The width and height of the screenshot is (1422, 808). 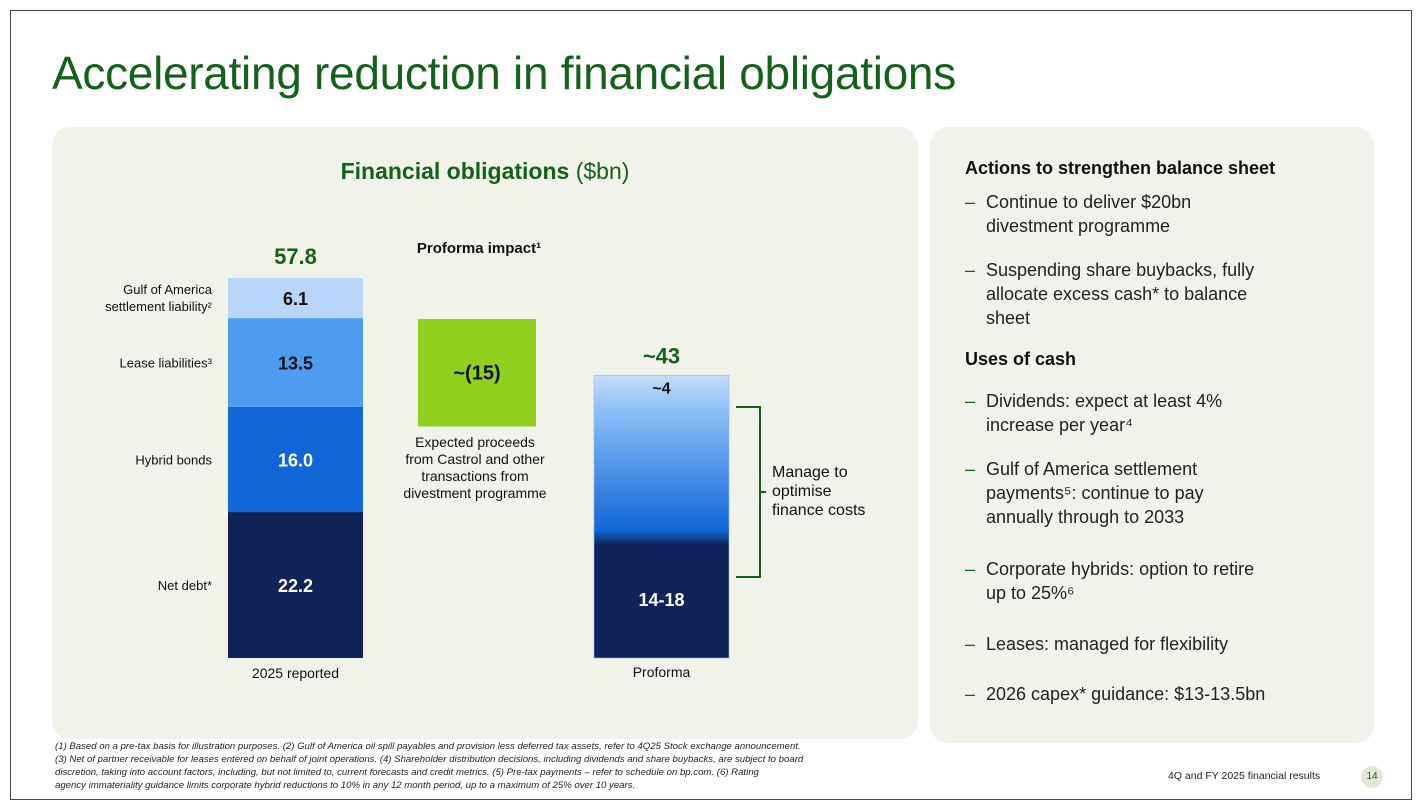 I want to click on manage-line-1: Manage to, so click(x=810, y=472).